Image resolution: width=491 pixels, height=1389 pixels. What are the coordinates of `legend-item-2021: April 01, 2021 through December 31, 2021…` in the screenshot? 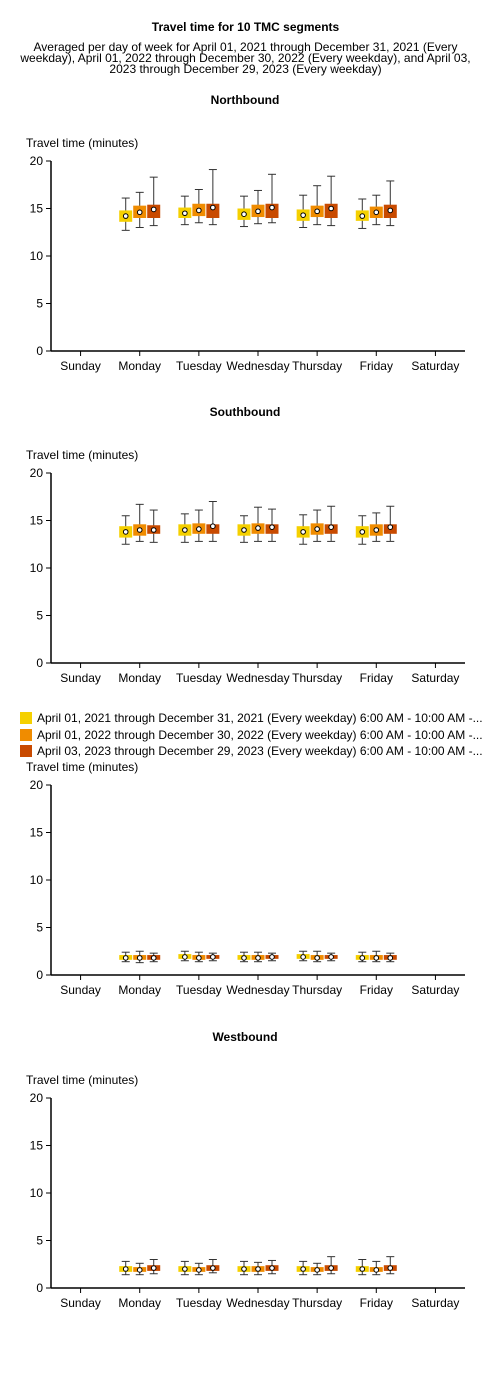 It's located at (255, 718).